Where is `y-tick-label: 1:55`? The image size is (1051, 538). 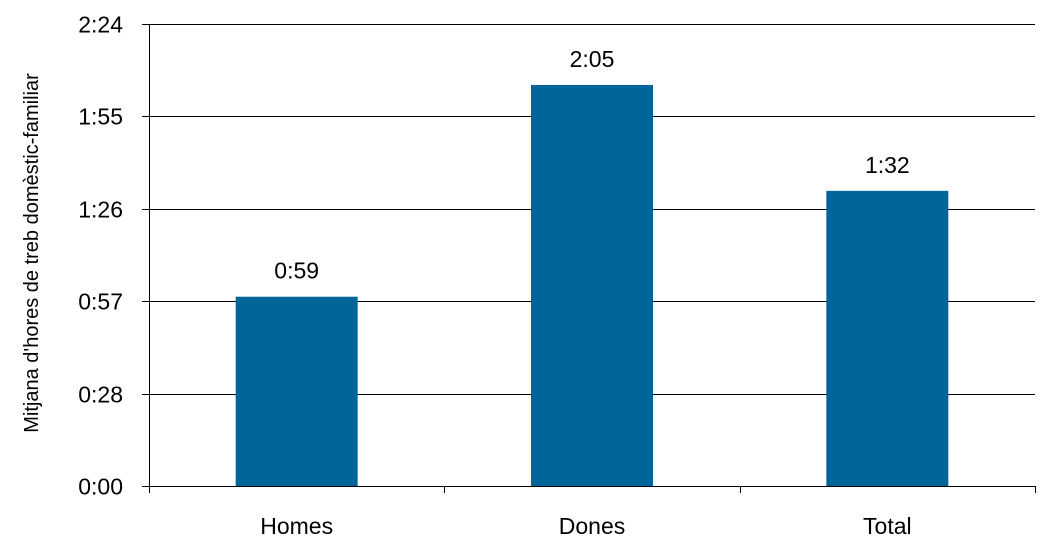 y-tick-label: 1:55 is located at coordinates (100, 117).